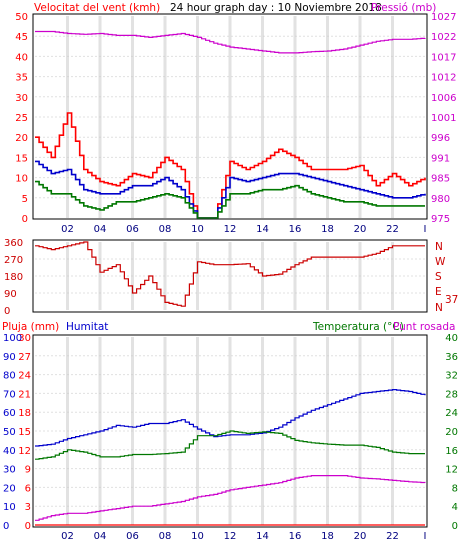 The image size is (459, 554). I want to click on wind-x-axis: 02 04 06 08 10 12 14 16 18 20 22 I, so click(243, 229).